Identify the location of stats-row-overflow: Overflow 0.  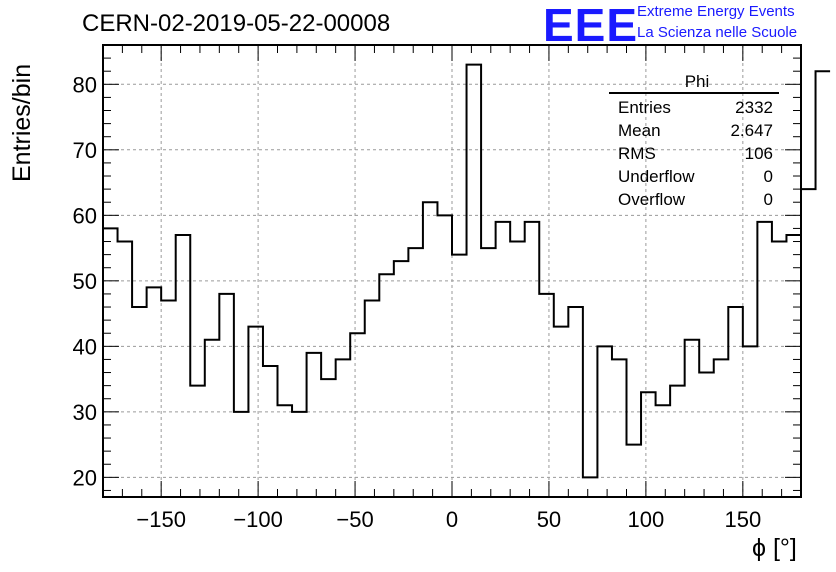
(691, 199).